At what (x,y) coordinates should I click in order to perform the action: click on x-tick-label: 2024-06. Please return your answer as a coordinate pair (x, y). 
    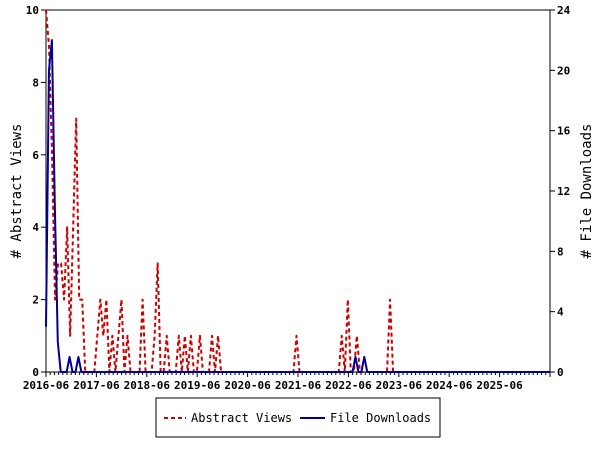
    Looking at the image, I should click on (449, 385).